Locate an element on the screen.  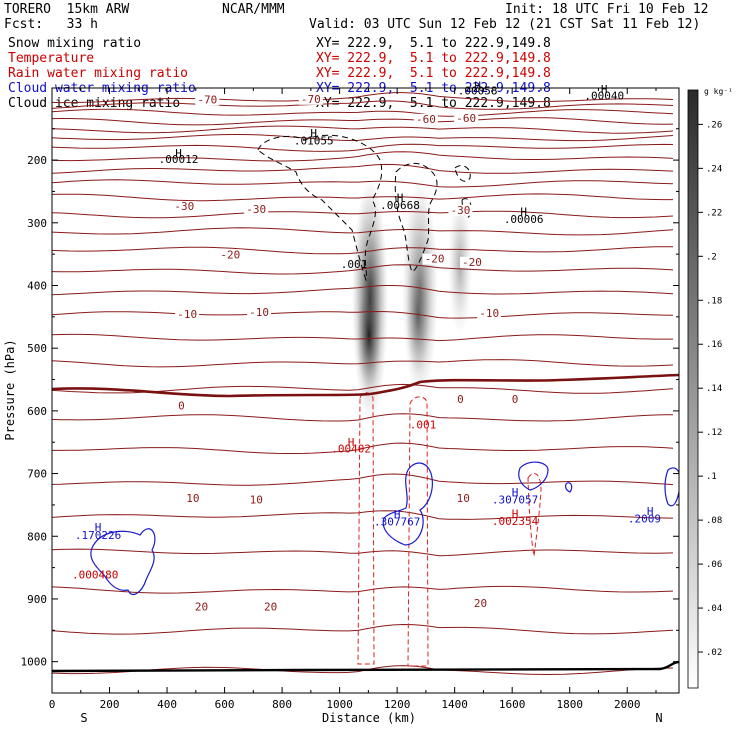
contour-annotation: .00012 is located at coordinates (179, 159).